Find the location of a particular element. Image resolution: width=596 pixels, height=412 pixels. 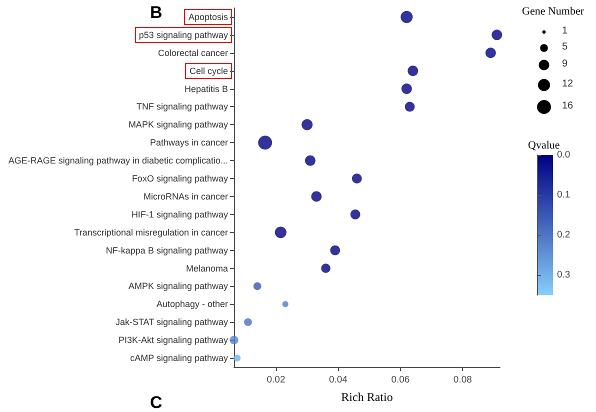

legend-title: Gene Number is located at coordinates (553, 12).